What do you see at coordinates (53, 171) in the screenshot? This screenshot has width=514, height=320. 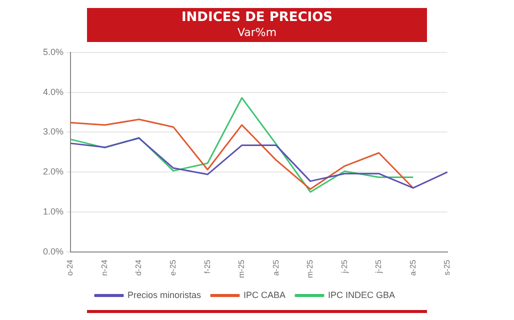 I see `y-tick-label: 2.0%` at bounding box center [53, 171].